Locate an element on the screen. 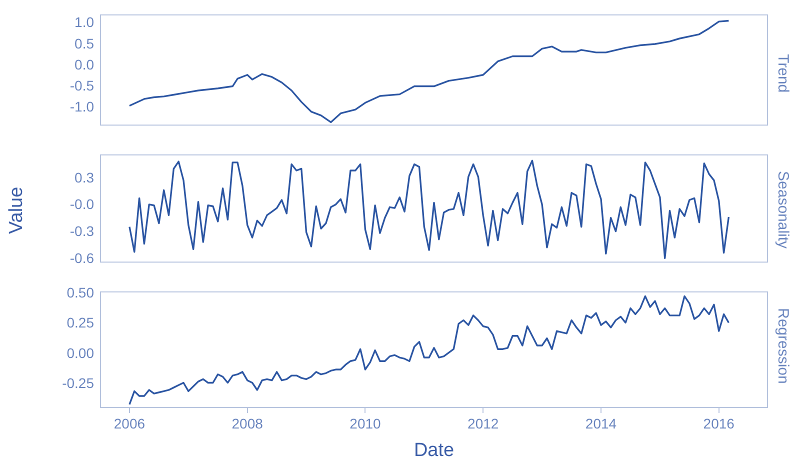 This screenshot has height=462, width=796. x-tick-label: 2012 is located at coordinates (483, 423).